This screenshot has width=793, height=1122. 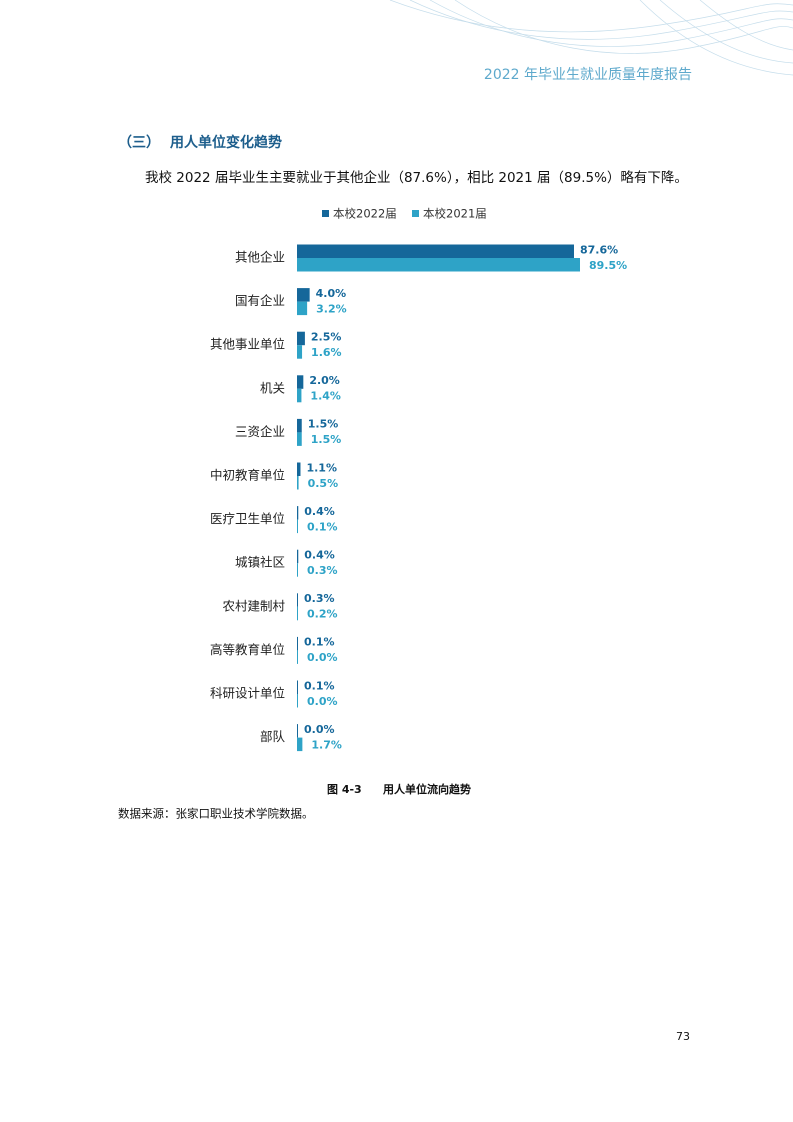 What do you see at coordinates (260, 431) in the screenshot?
I see `category-label: 三资企业` at bounding box center [260, 431].